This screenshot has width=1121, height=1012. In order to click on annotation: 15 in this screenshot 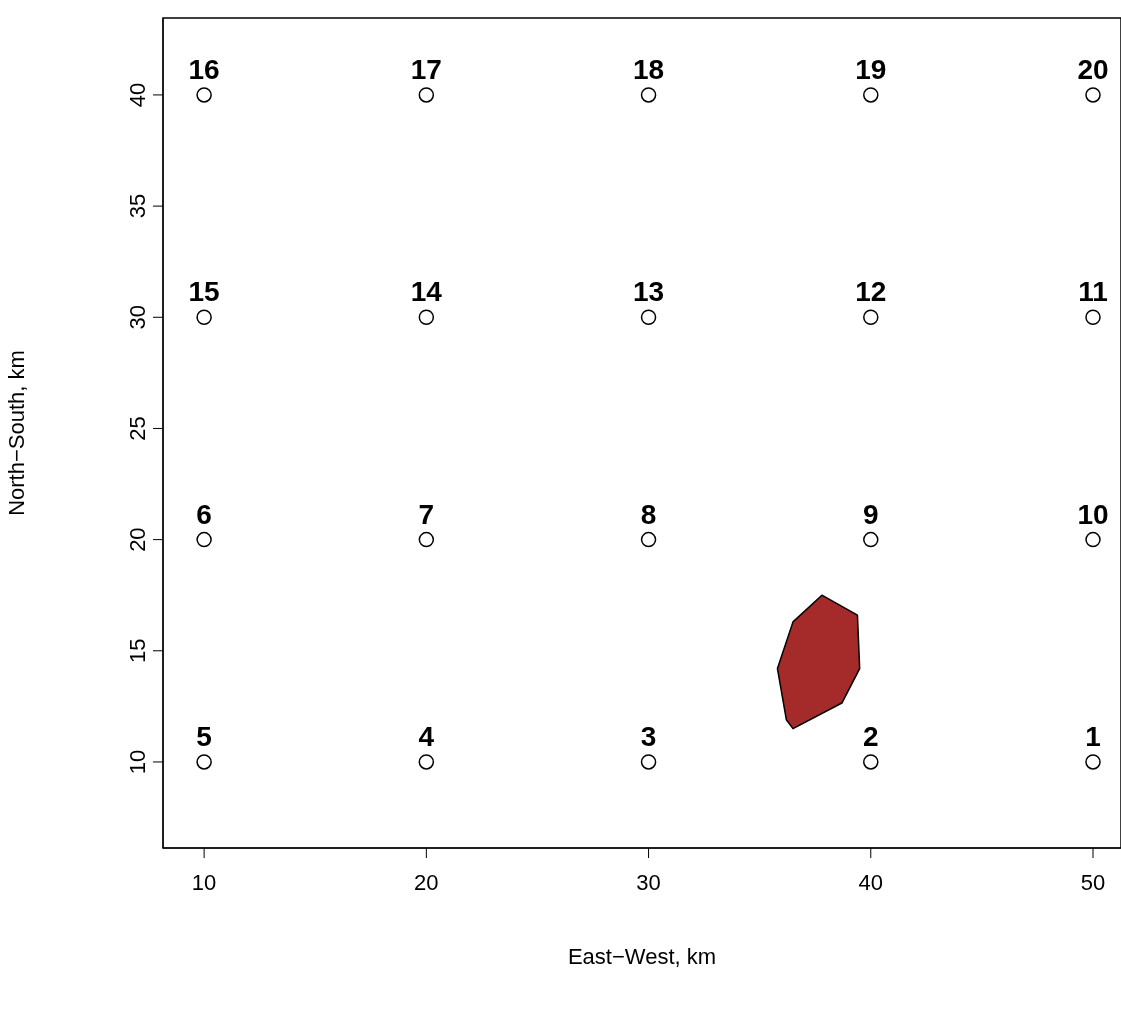, I will do `click(204, 292)`.